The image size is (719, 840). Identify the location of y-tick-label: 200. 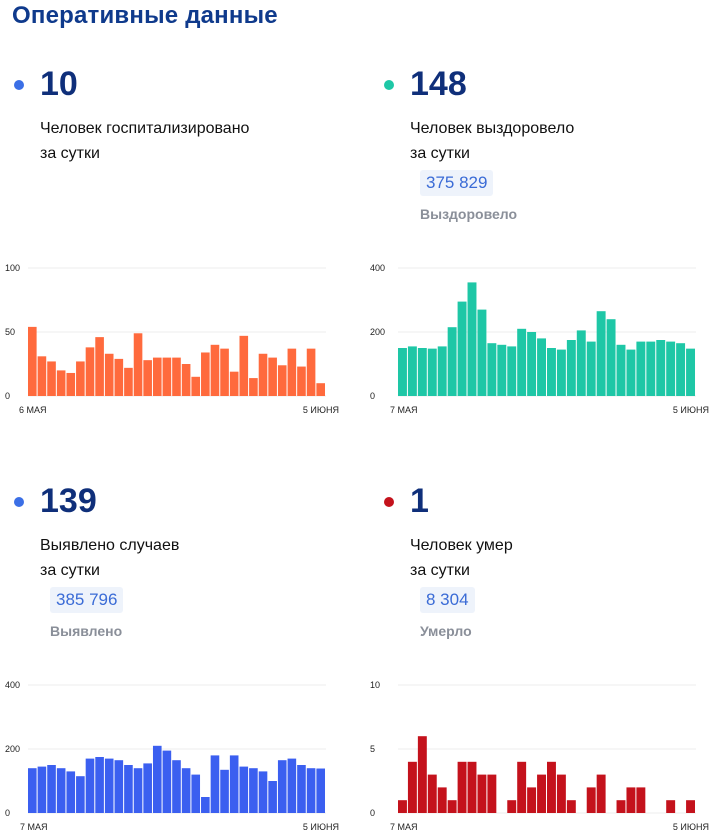
(12, 749).